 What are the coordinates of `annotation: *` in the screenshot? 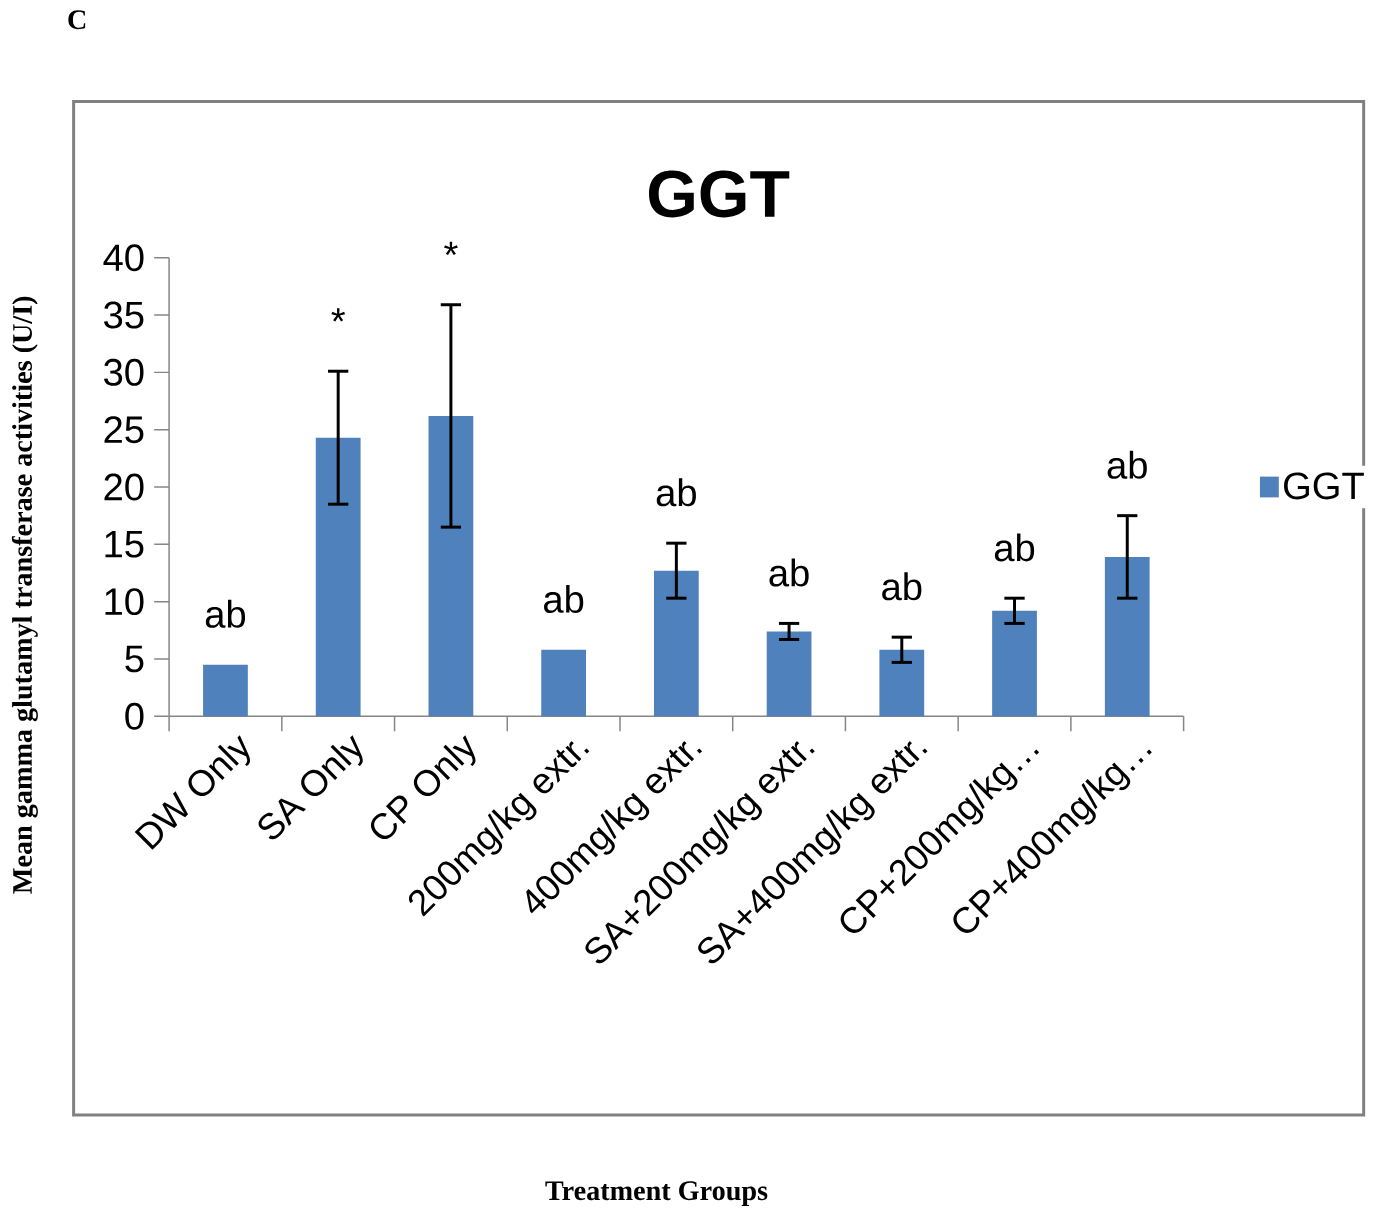 It's located at (338, 314).